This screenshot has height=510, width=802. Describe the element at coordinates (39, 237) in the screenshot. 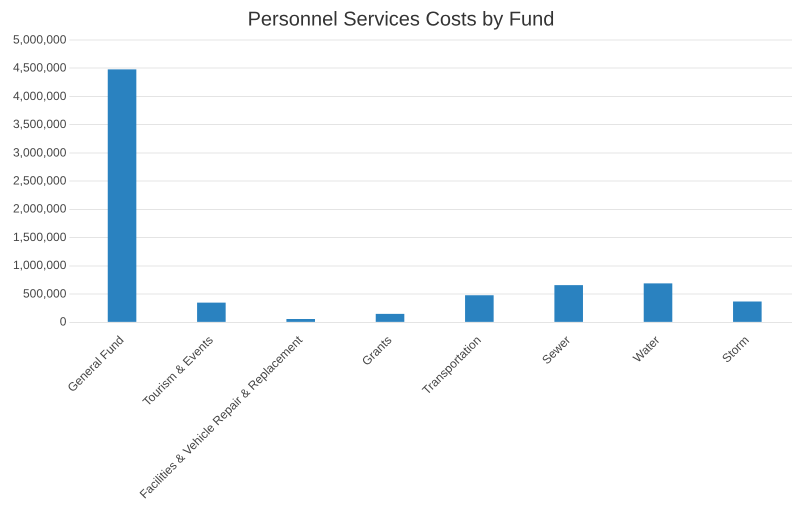

I see `y-tick-label: 1,500,000` at that location.